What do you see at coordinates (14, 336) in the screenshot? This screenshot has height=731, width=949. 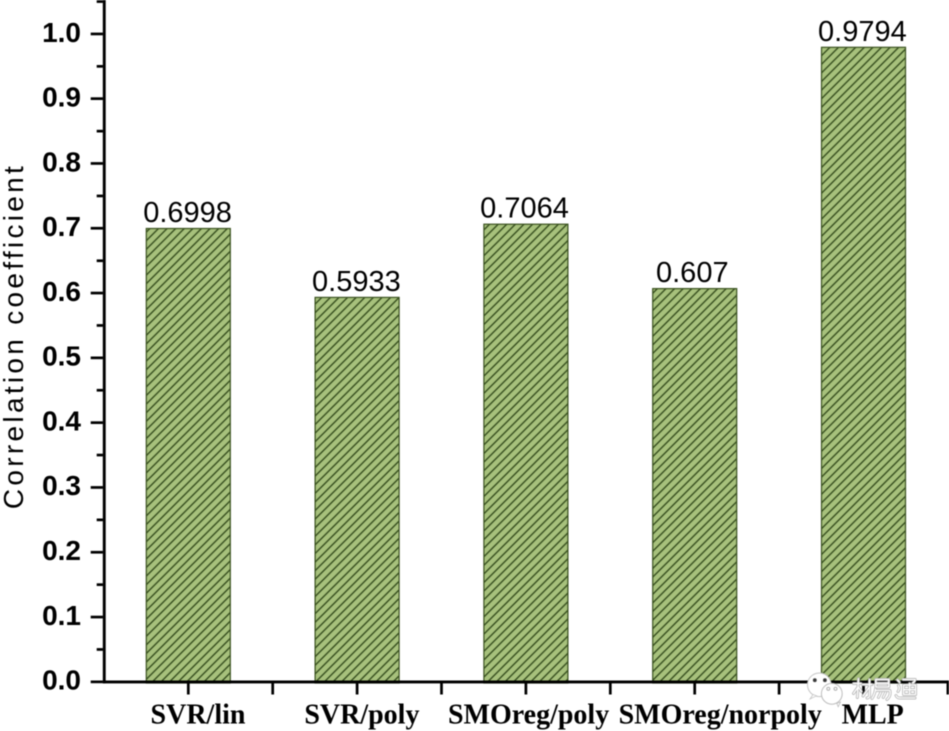 I see `svg-text: Correlation coefficient` at bounding box center [14, 336].